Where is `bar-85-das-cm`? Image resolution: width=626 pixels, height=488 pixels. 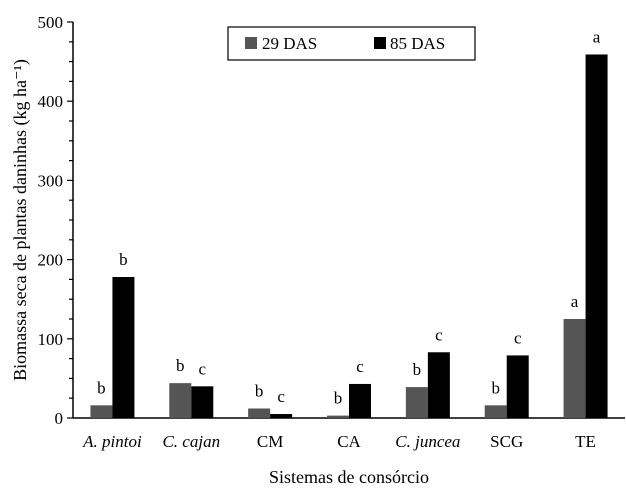 bar-85-das-cm is located at coordinates (281, 416).